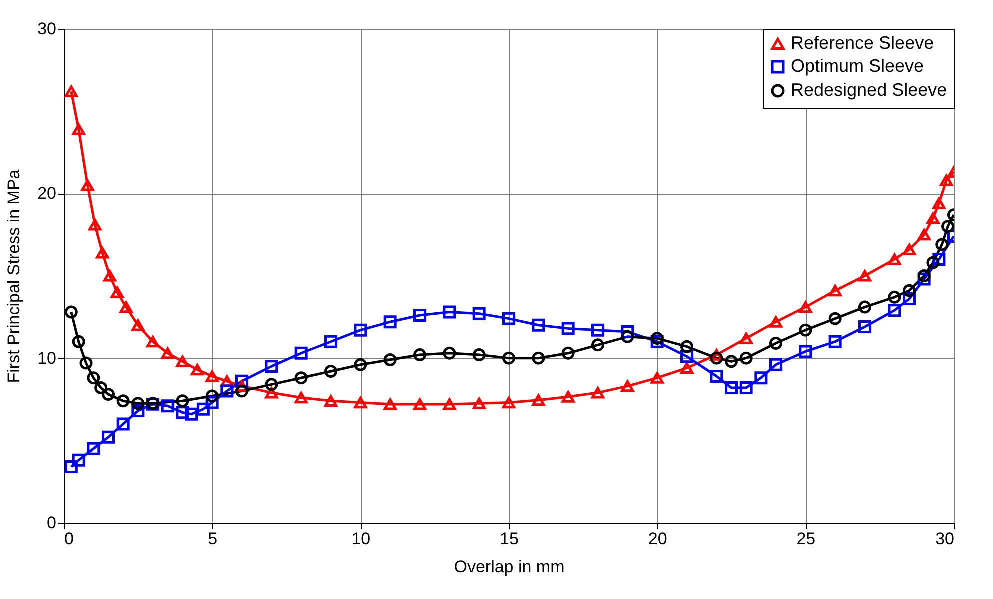  What do you see at coordinates (806, 539) in the screenshot?
I see `x-tick-label: 25` at bounding box center [806, 539].